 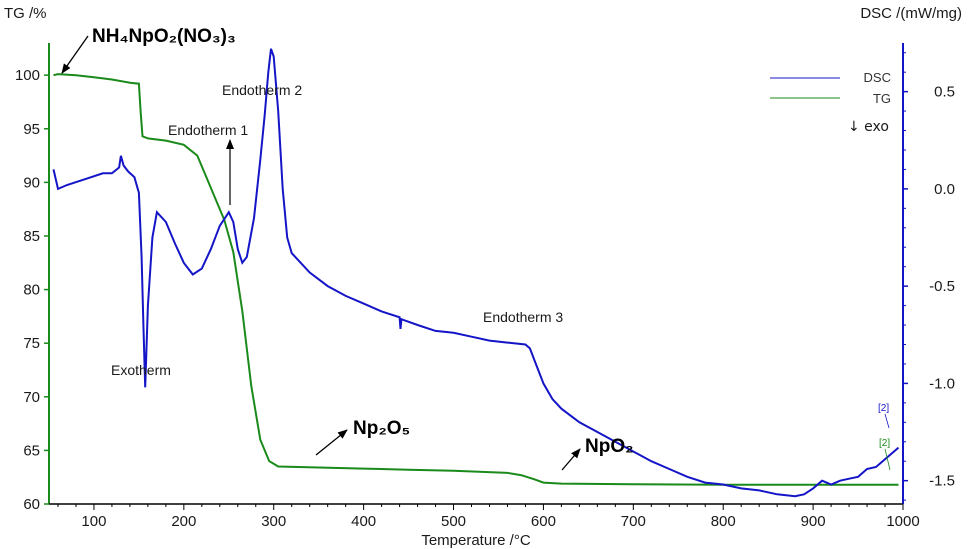 I want to click on left-tick-label: 65, so click(x=31, y=450).